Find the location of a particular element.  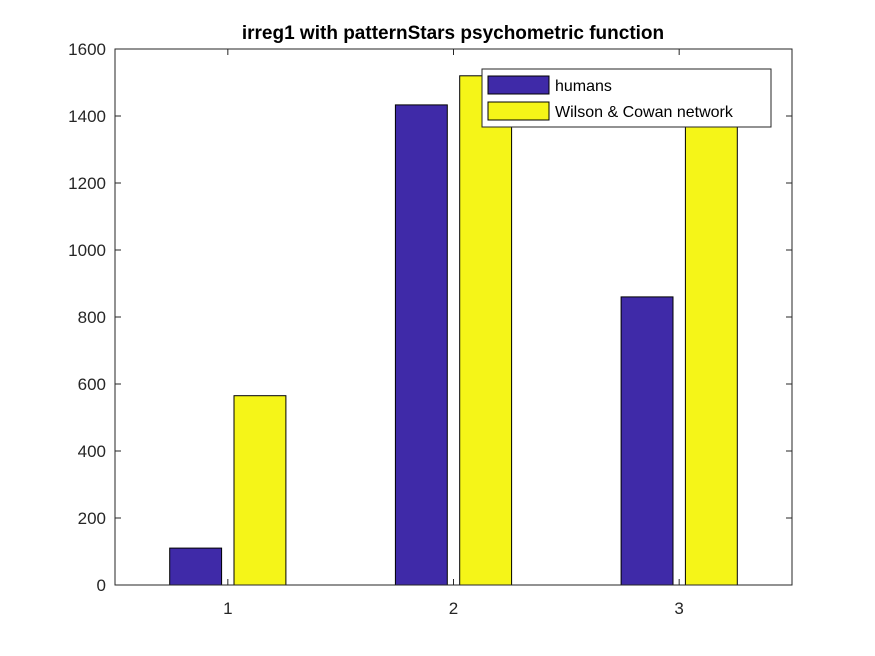

x-tick-label: 2 is located at coordinates (453, 608).